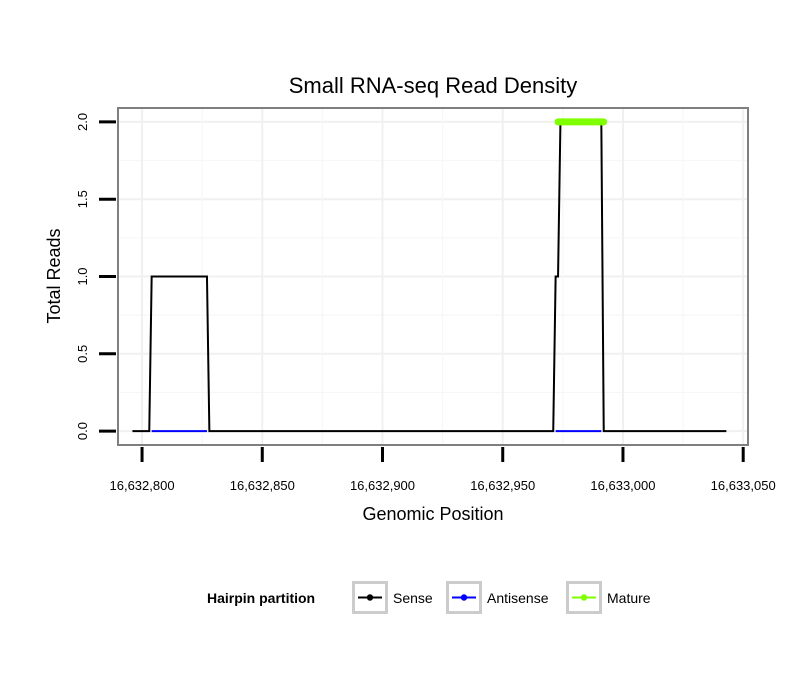  What do you see at coordinates (82, 354) in the screenshot?
I see `y-tick-label: 0.5` at bounding box center [82, 354].